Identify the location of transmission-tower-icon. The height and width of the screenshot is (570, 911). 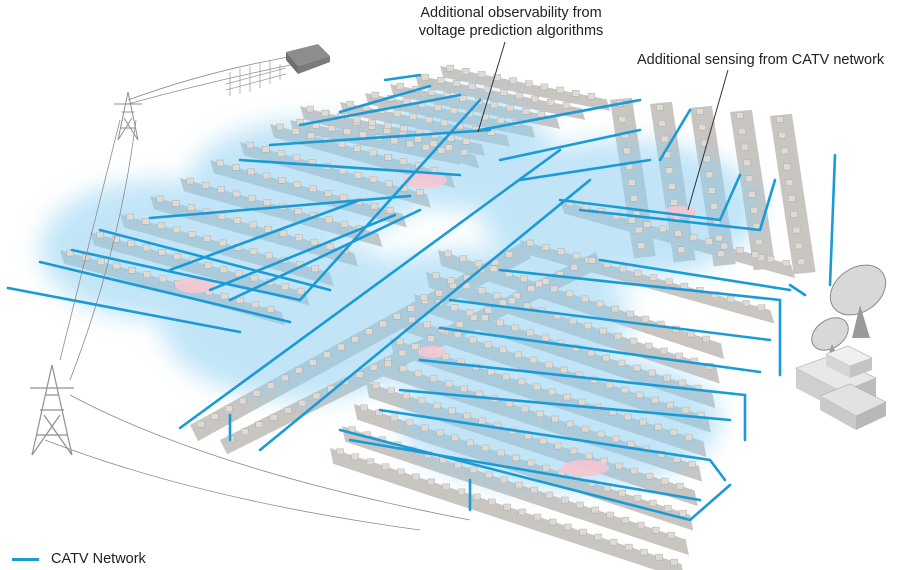
(52, 410).